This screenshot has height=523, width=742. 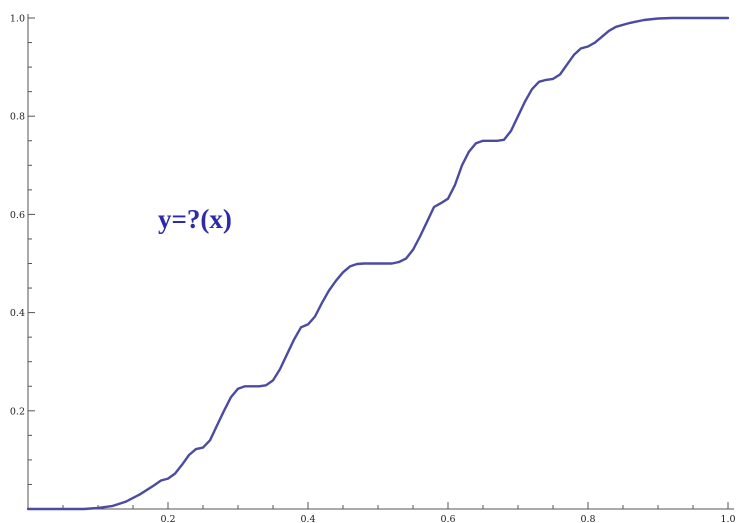 I want to click on x-tick-label: 0.8, so click(x=587, y=518).